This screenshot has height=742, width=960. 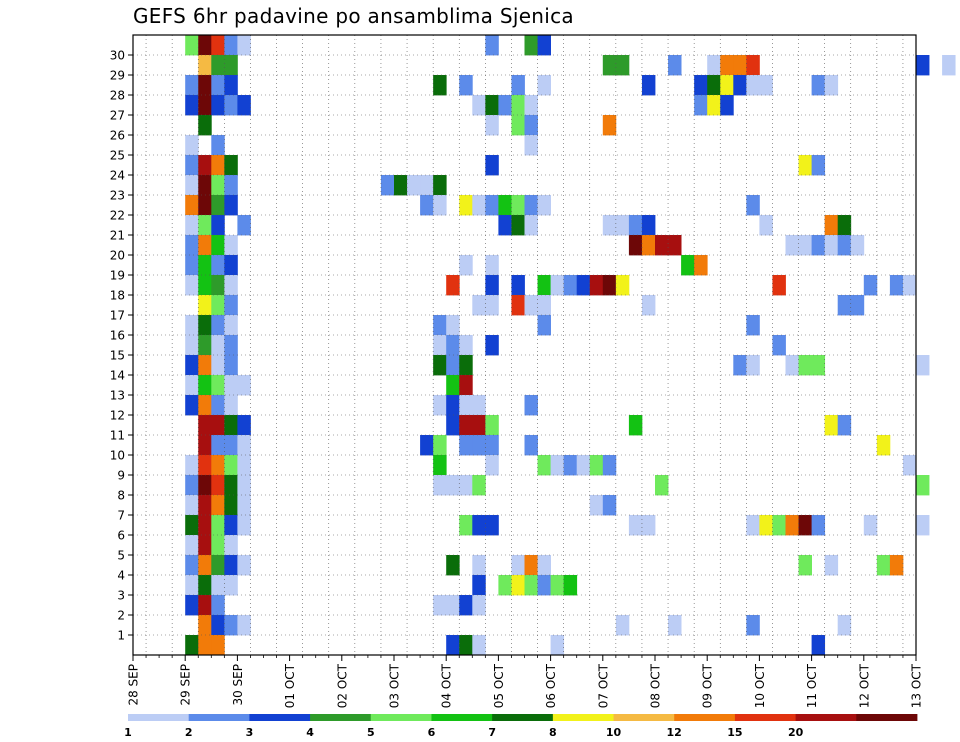 I want to click on y-tick-label: 5, so click(x=121, y=556).